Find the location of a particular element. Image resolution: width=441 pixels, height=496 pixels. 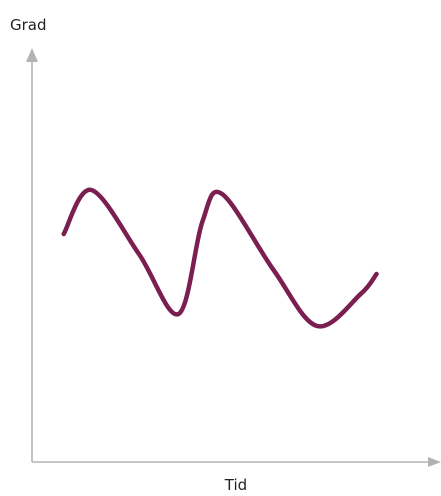

x-axis-arrow is located at coordinates (434, 462).